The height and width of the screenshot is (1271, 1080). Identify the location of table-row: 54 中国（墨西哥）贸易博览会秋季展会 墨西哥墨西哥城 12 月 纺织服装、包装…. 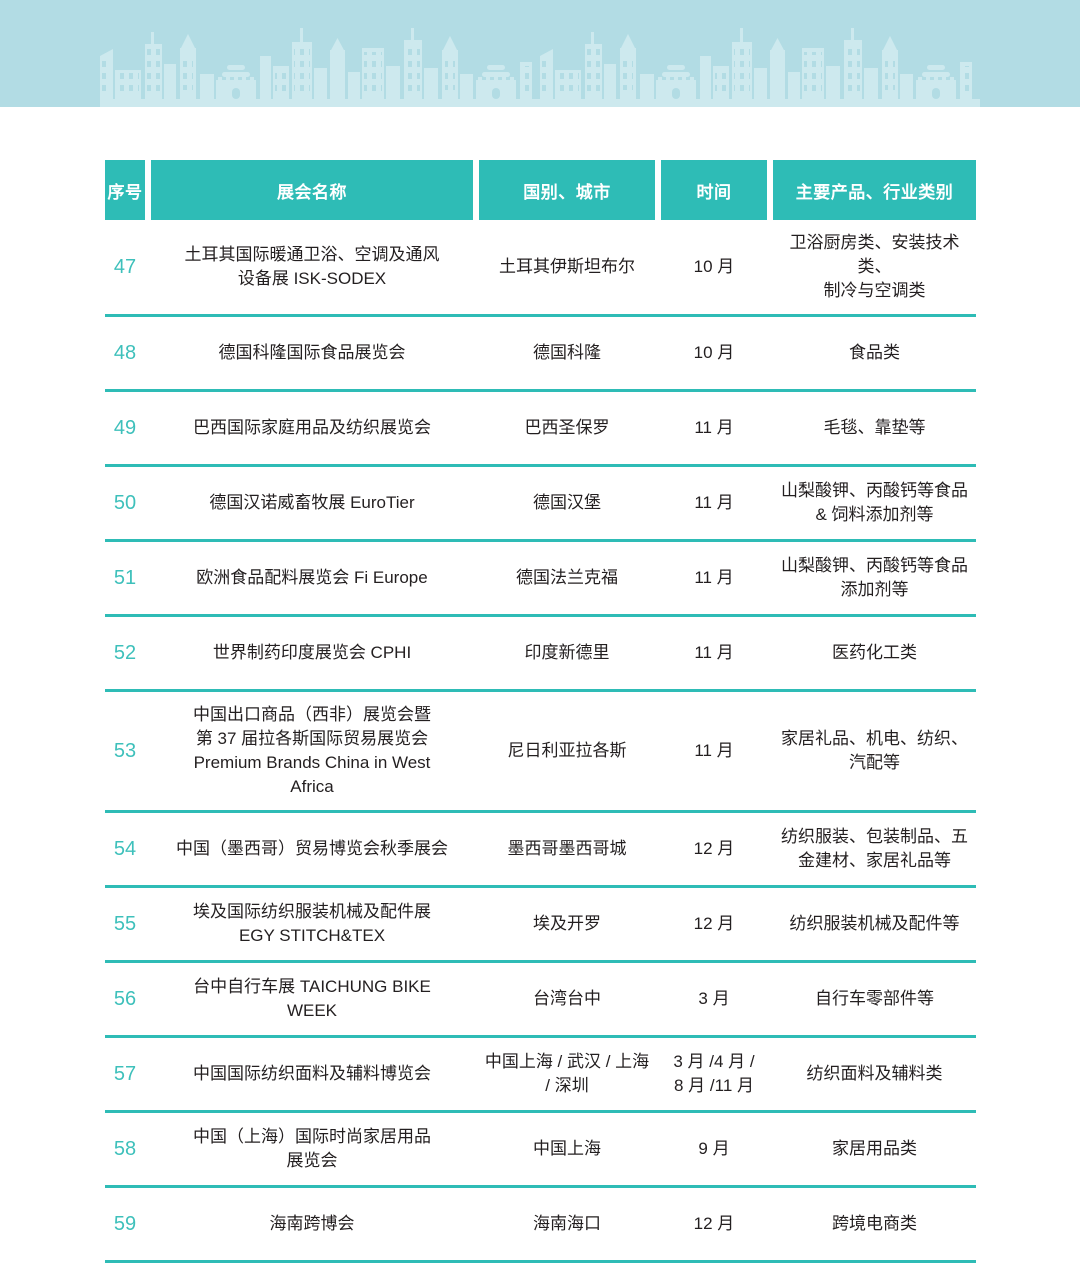
(540, 850).